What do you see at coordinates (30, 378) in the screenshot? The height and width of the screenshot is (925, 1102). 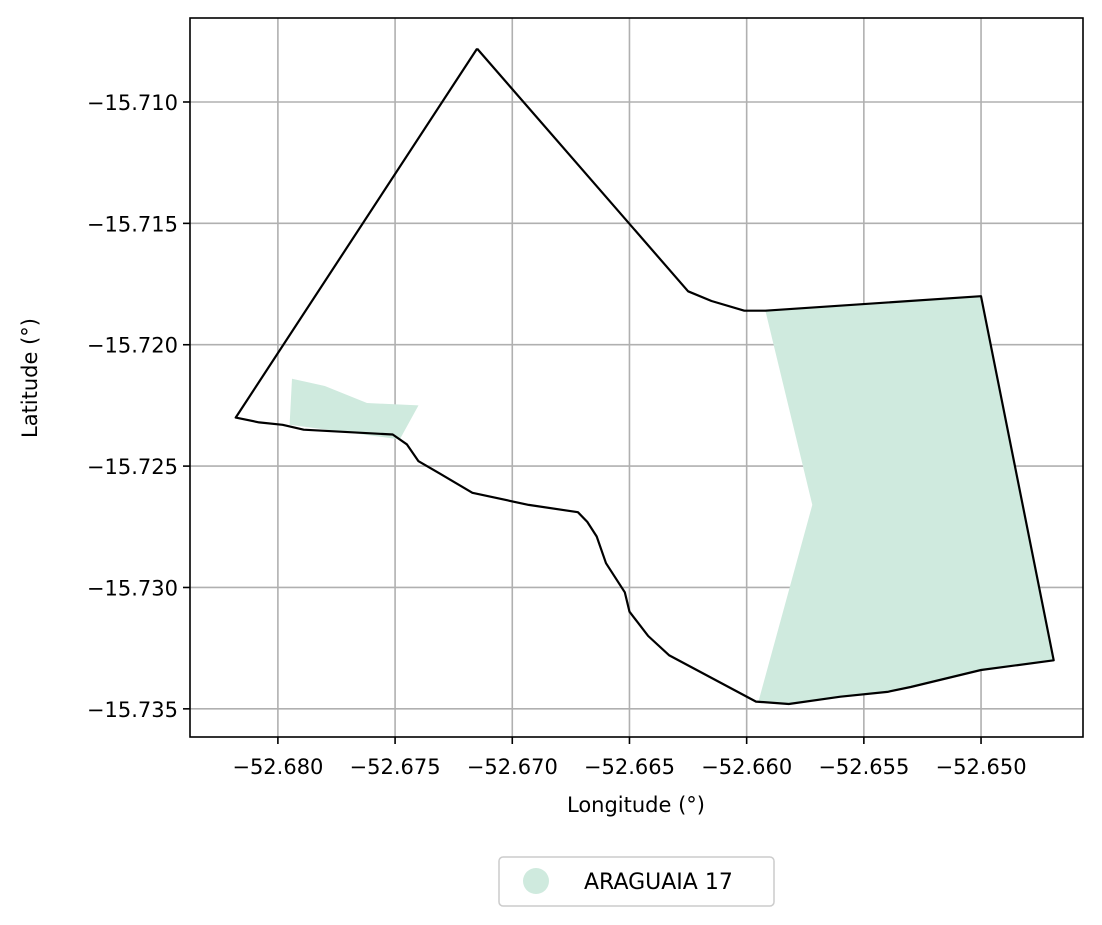 I see `y-axis-label: Latitude (°)` at bounding box center [30, 378].